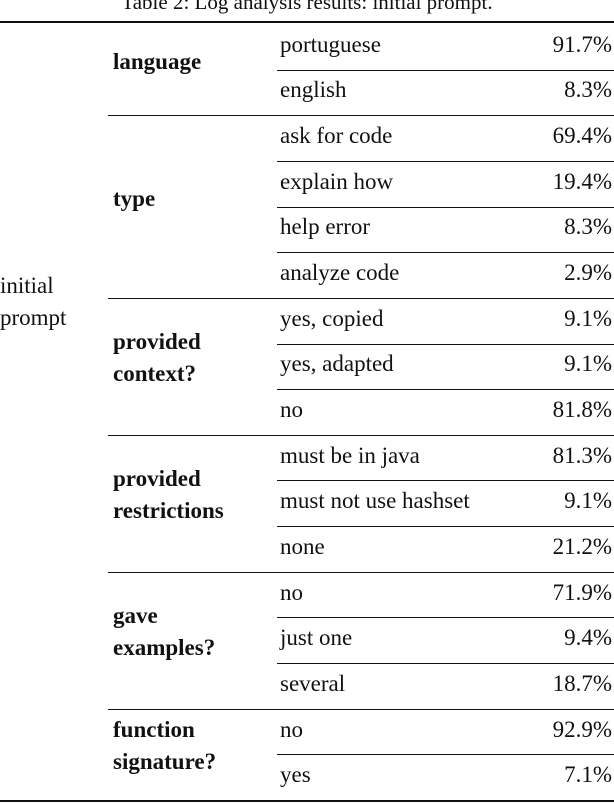 This screenshot has height=804, width=614. I want to click on item: just one, so click(316, 638).